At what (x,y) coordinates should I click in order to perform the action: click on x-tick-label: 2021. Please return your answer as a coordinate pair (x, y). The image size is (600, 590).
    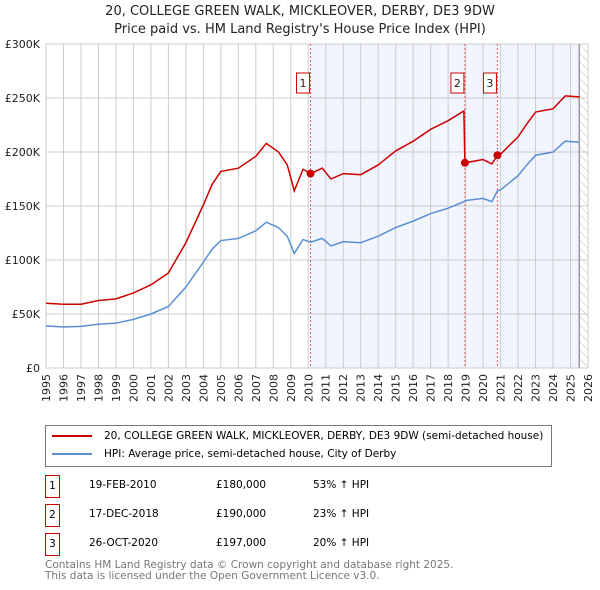
    Looking at the image, I should click on (501, 388).